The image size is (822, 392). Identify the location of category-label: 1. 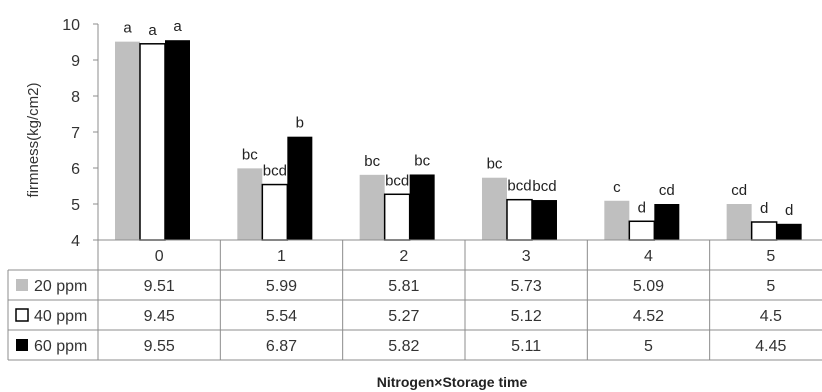
(281, 256).